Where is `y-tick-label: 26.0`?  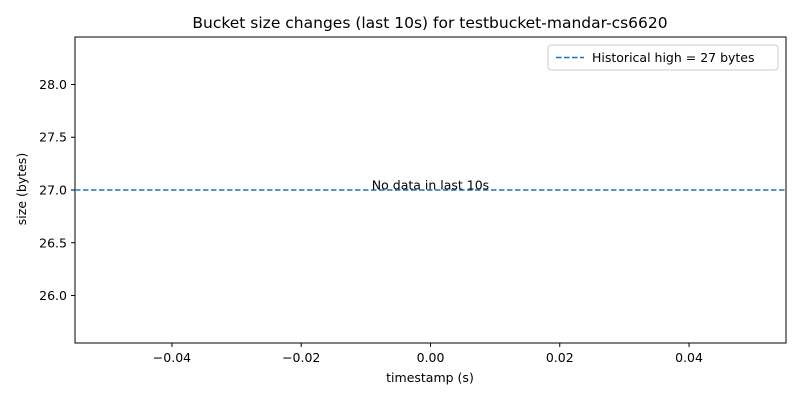 y-tick-label: 26.0 is located at coordinates (53, 295).